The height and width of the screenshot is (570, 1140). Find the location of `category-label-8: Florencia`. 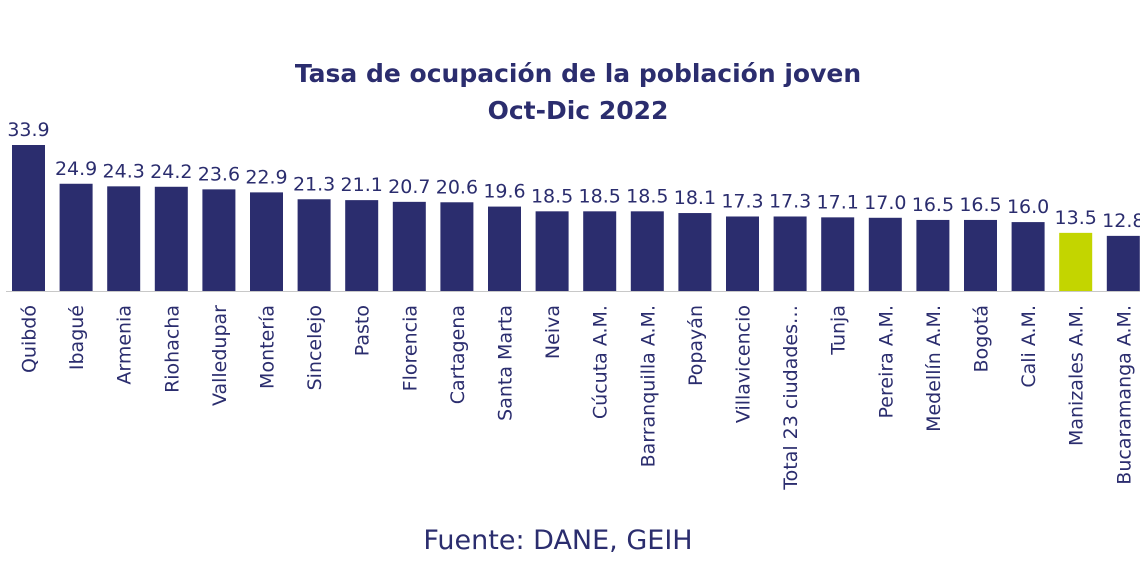

category-label-8: Florencia is located at coordinates (410, 348).